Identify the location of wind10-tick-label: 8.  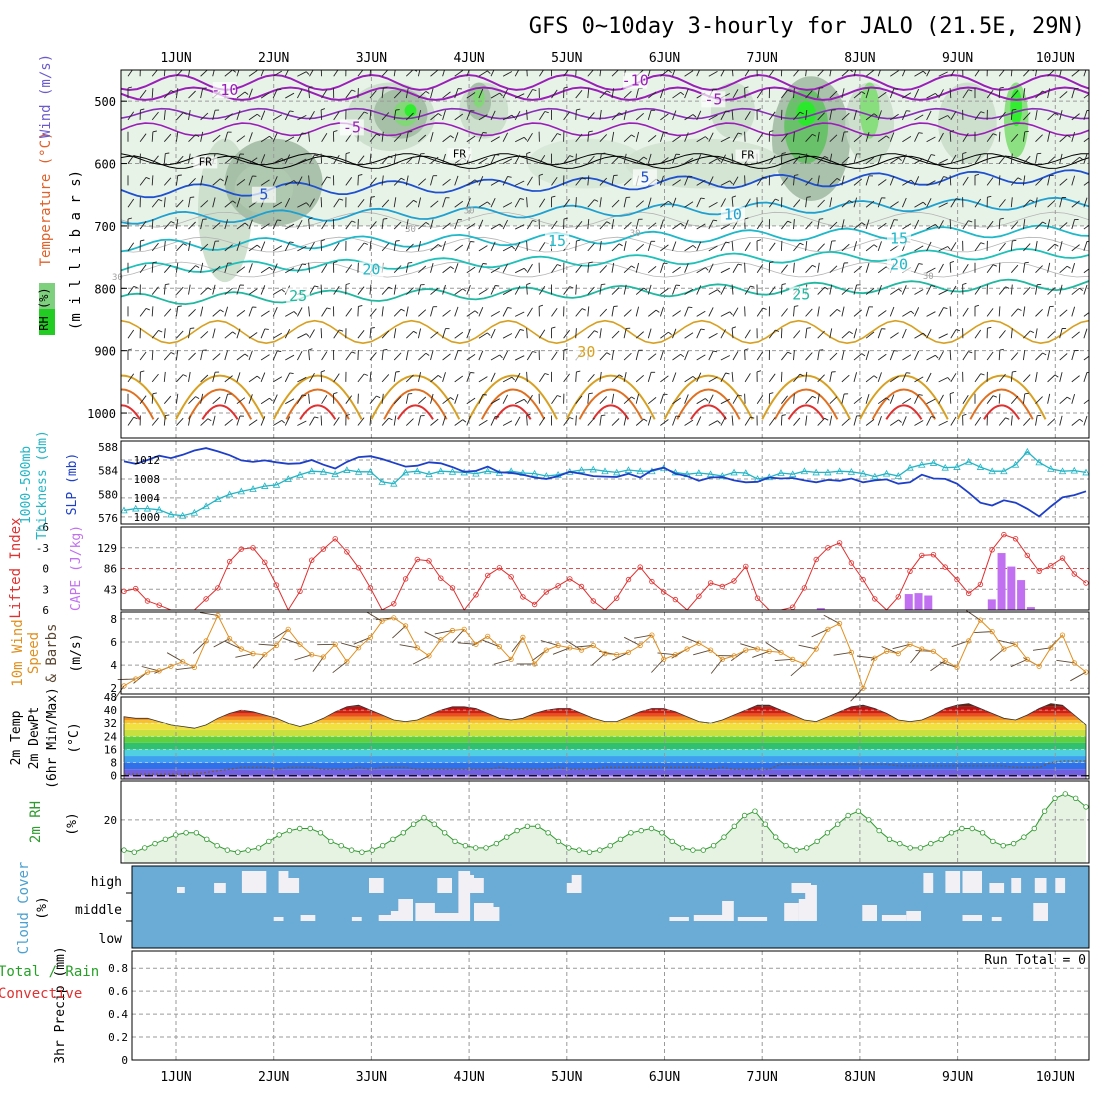
(113, 619).